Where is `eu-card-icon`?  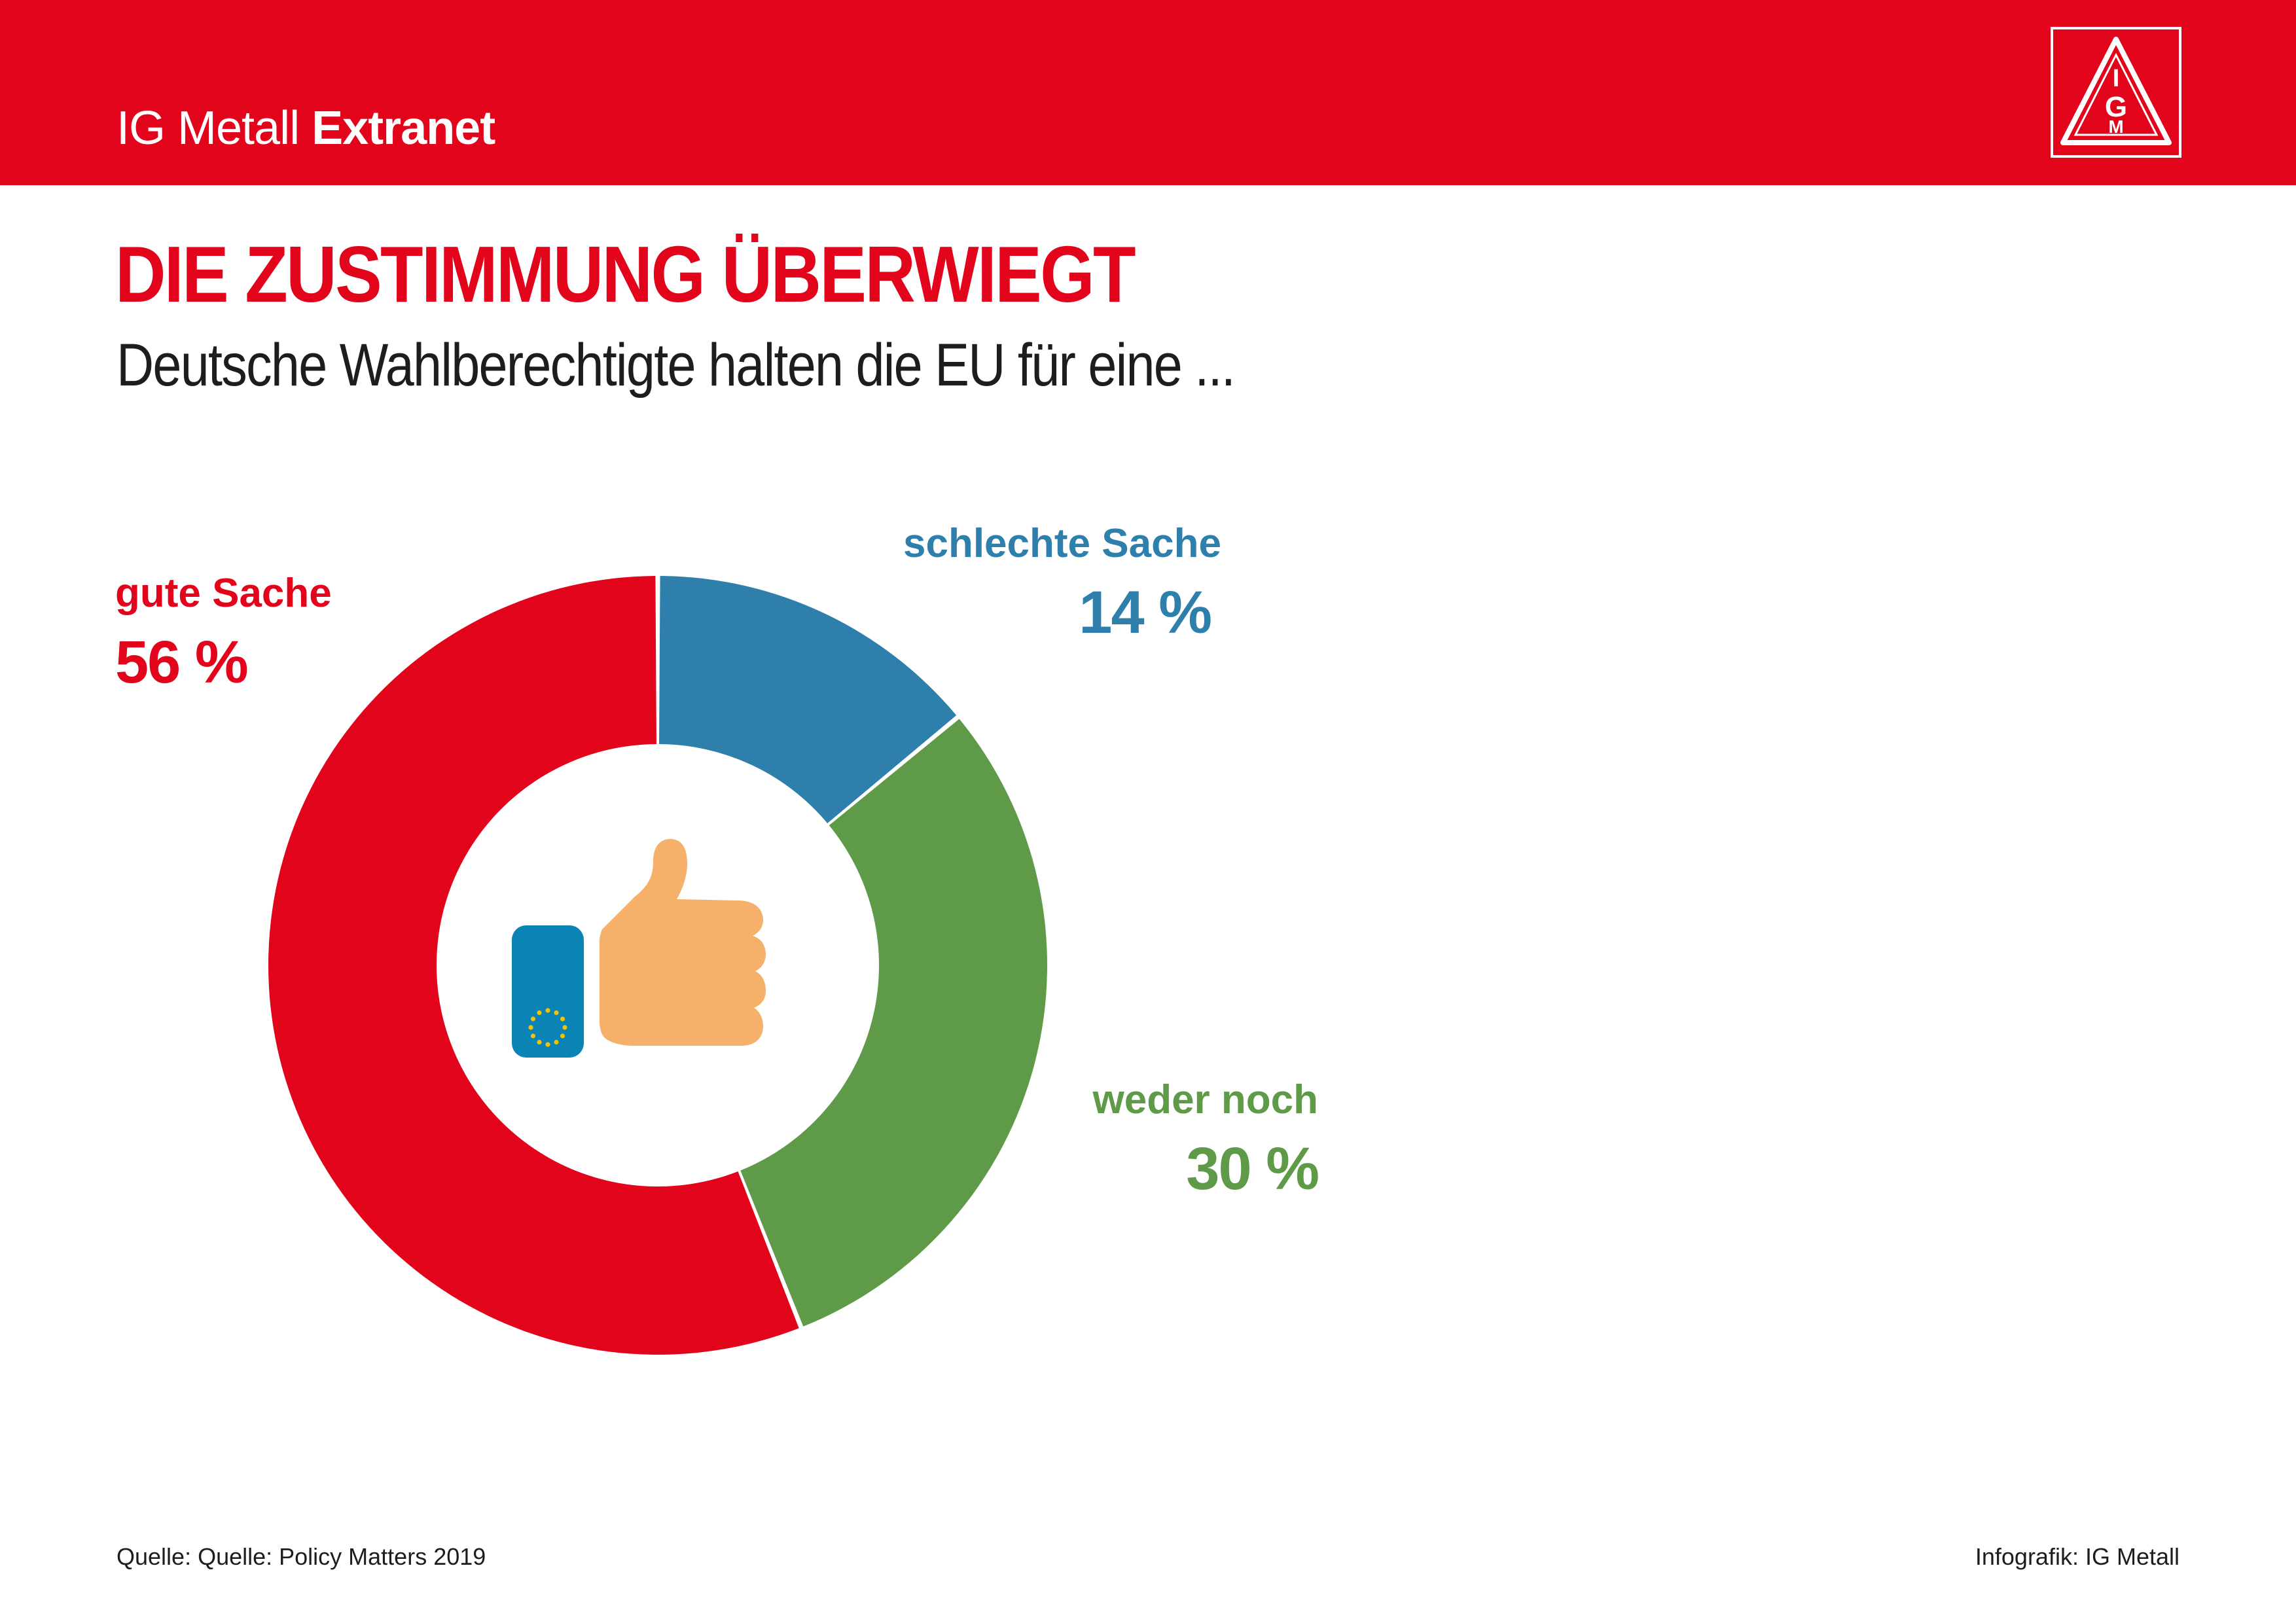
eu-card-icon is located at coordinates (548, 991).